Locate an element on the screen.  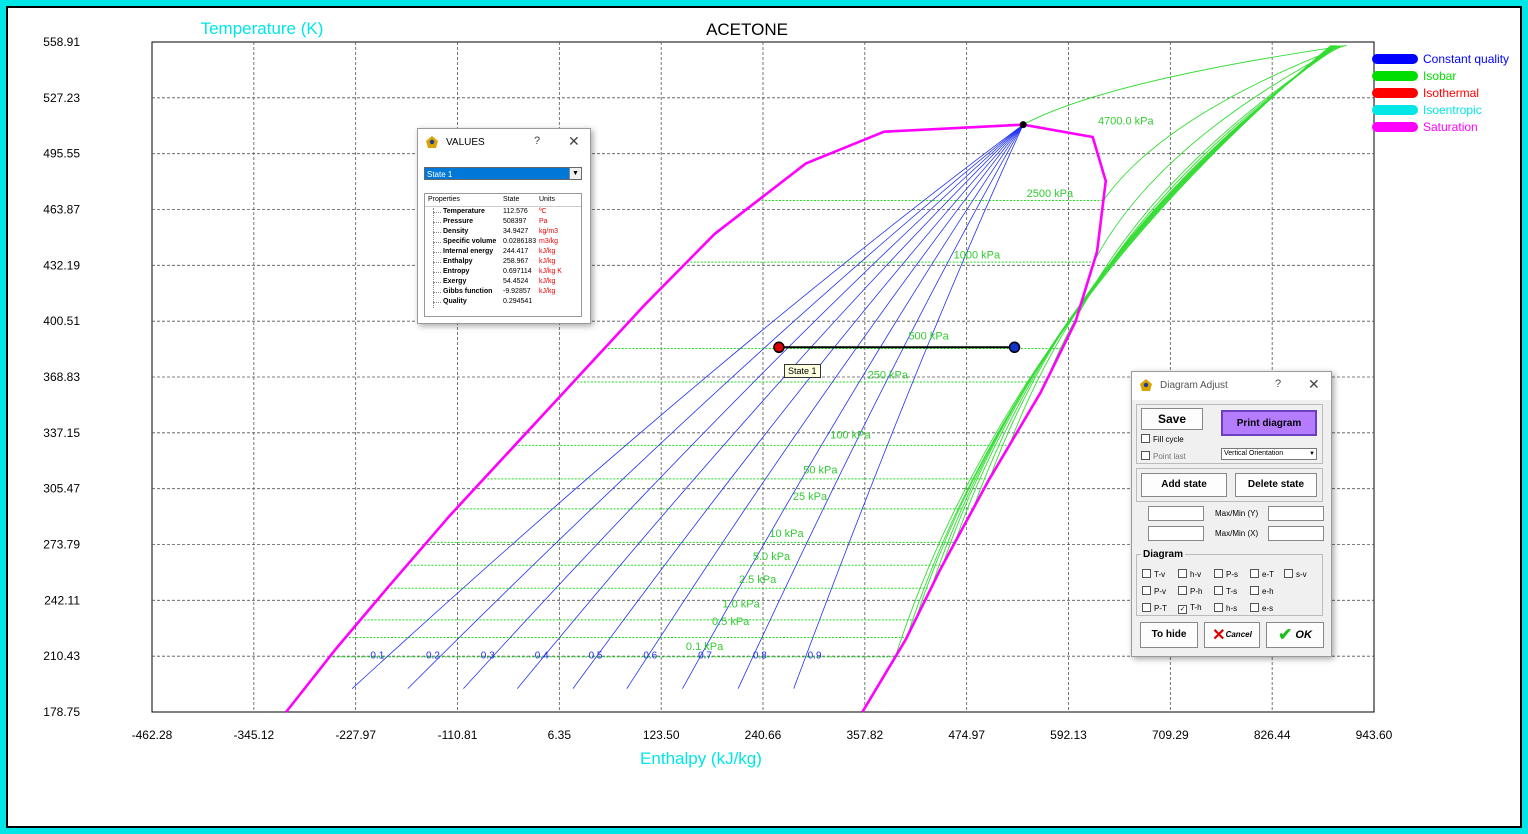
diagram-option-checkbox: P-h is located at coordinates (1190, 591).